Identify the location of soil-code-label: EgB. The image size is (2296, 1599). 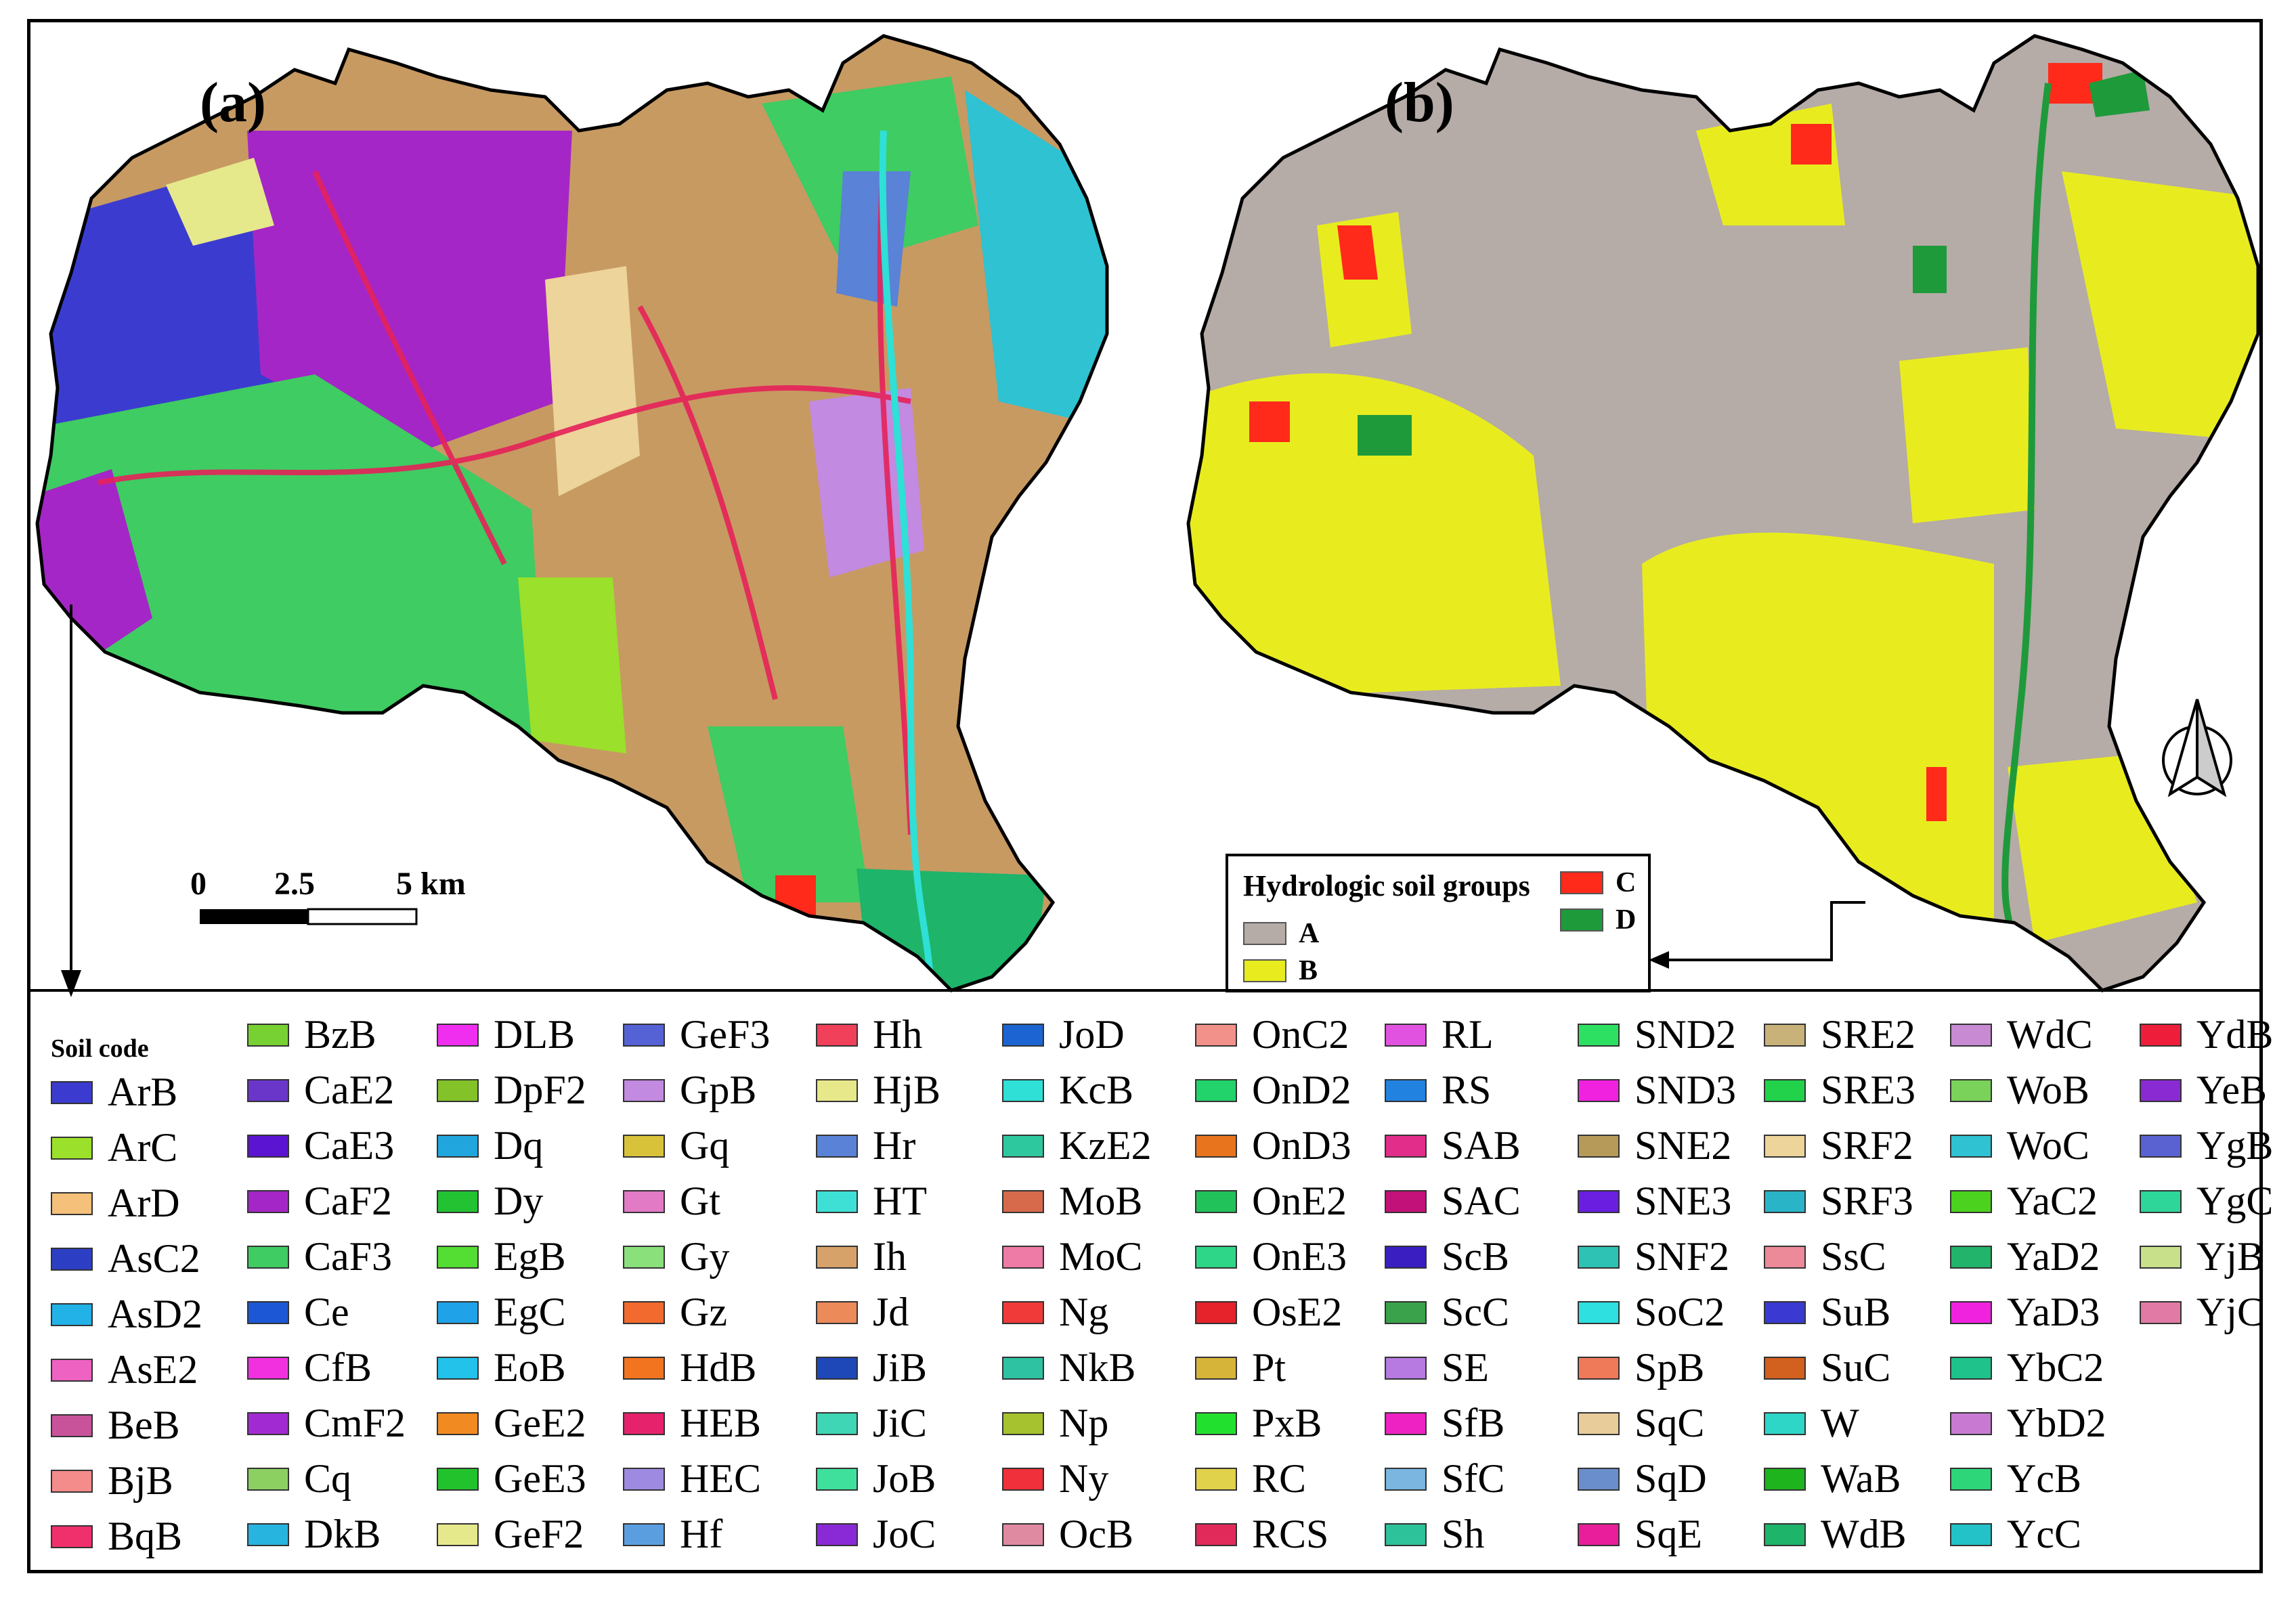
(530, 1256).